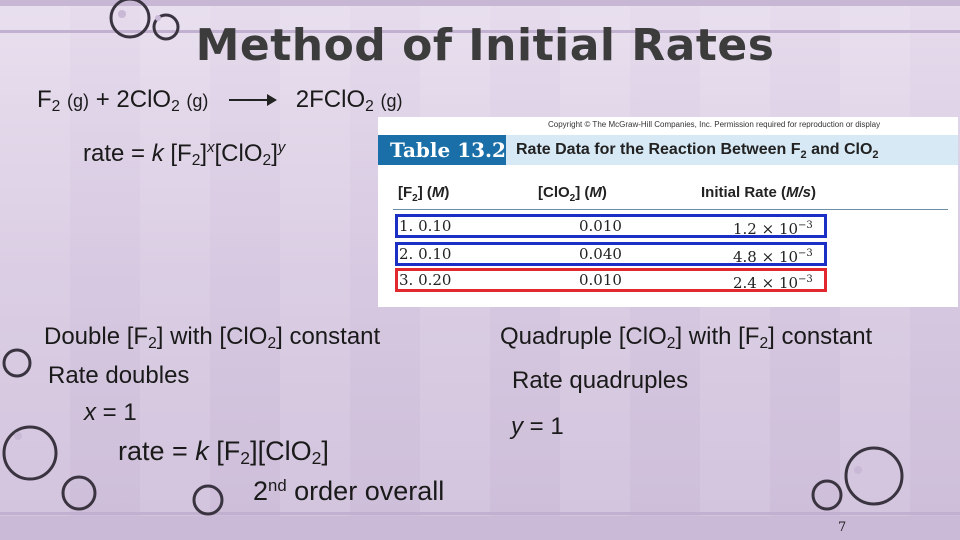 This screenshot has height=540, width=960. What do you see at coordinates (773, 257) in the screenshot?
I see `row-rate: 4.8 × 10−3` at bounding box center [773, 257].